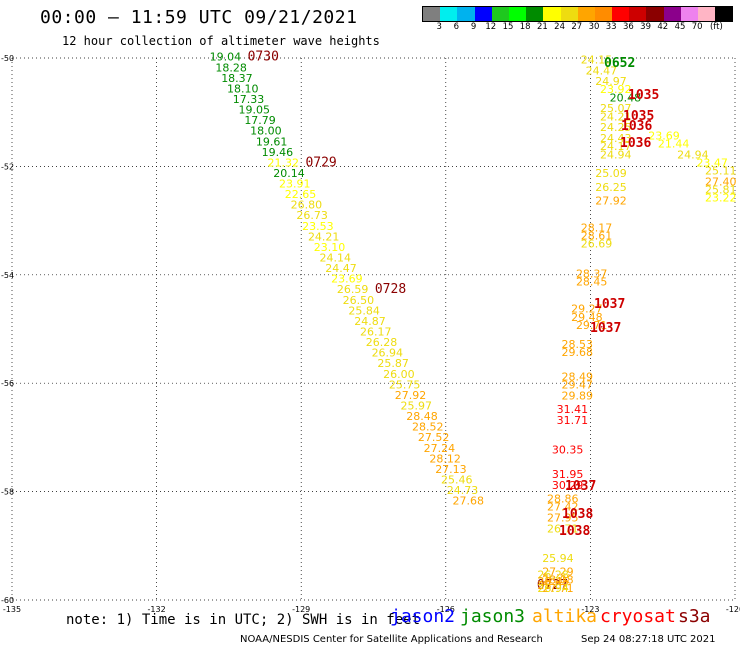  I want to click on wave-height-label: 18.37, so click(237, 78).